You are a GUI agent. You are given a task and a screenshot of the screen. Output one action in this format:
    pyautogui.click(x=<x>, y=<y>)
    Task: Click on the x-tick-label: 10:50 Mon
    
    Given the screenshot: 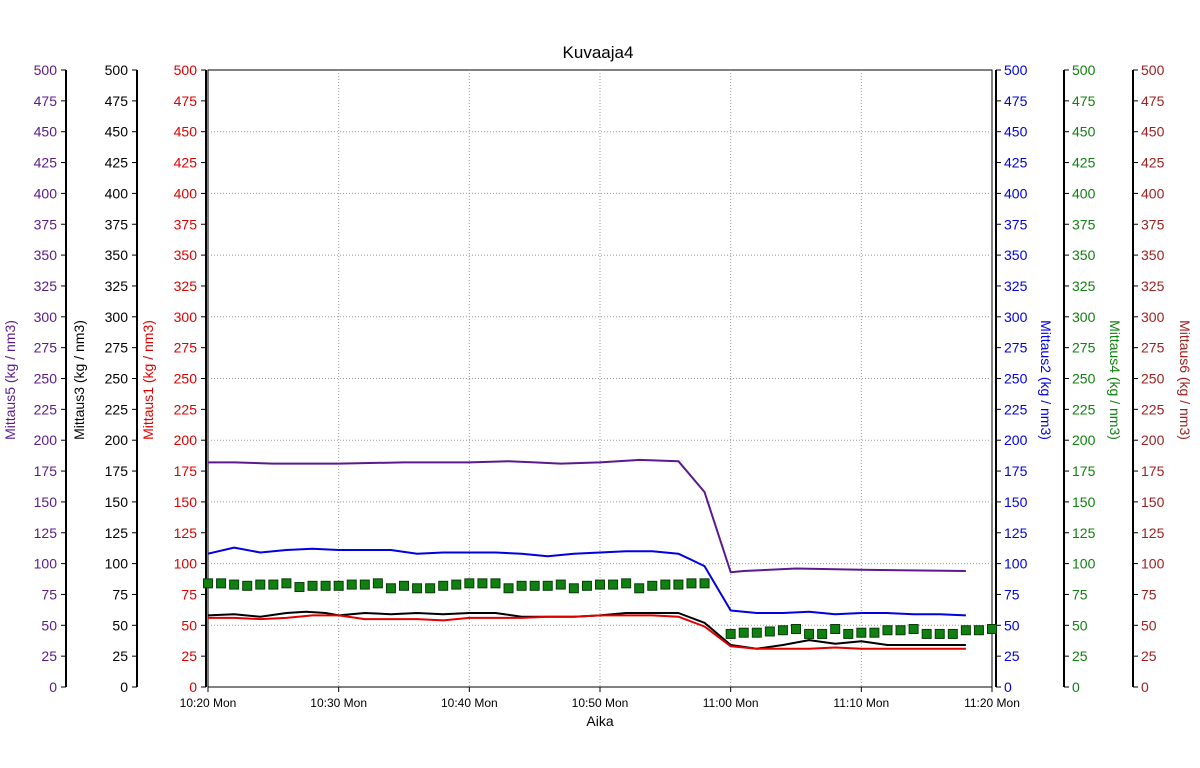 What is the action you would take?
    pyautogui.click(x=600, y=703)
    